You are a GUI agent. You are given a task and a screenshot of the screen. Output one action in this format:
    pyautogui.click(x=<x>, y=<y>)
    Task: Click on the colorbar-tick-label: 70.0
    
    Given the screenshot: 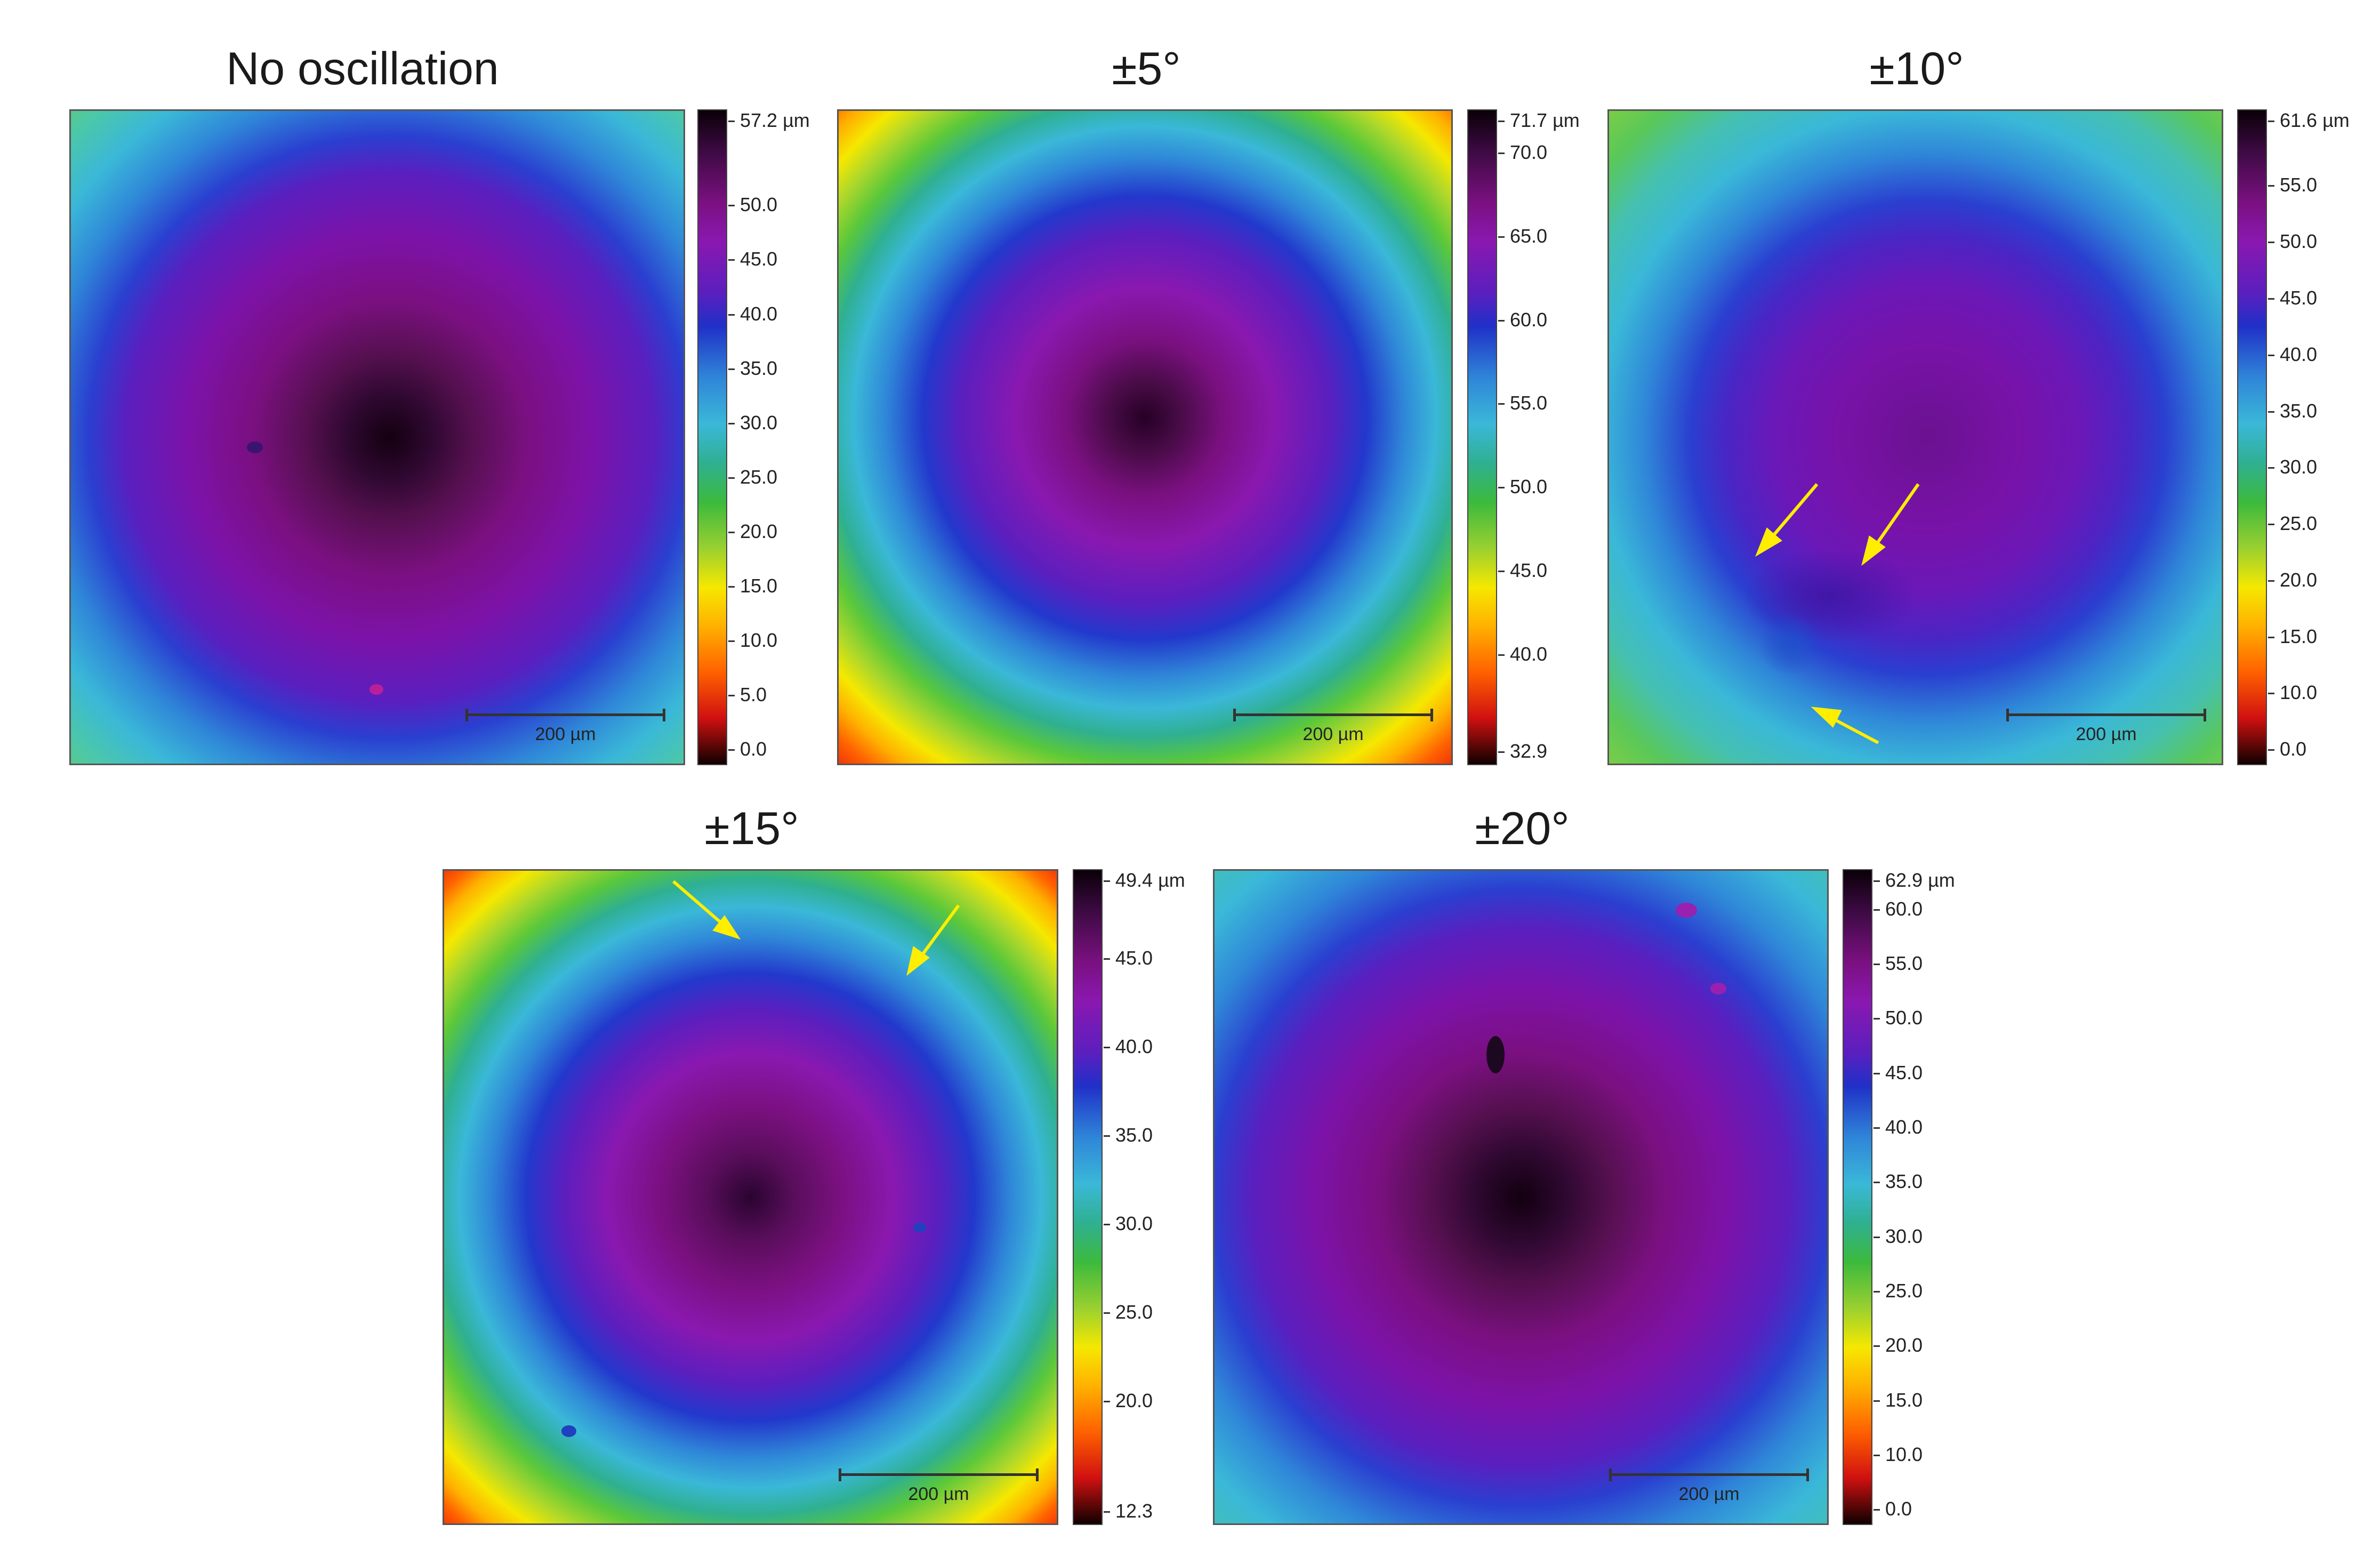 What is the action you would take?
    pyautogui.click(x=1523, y=152)
    